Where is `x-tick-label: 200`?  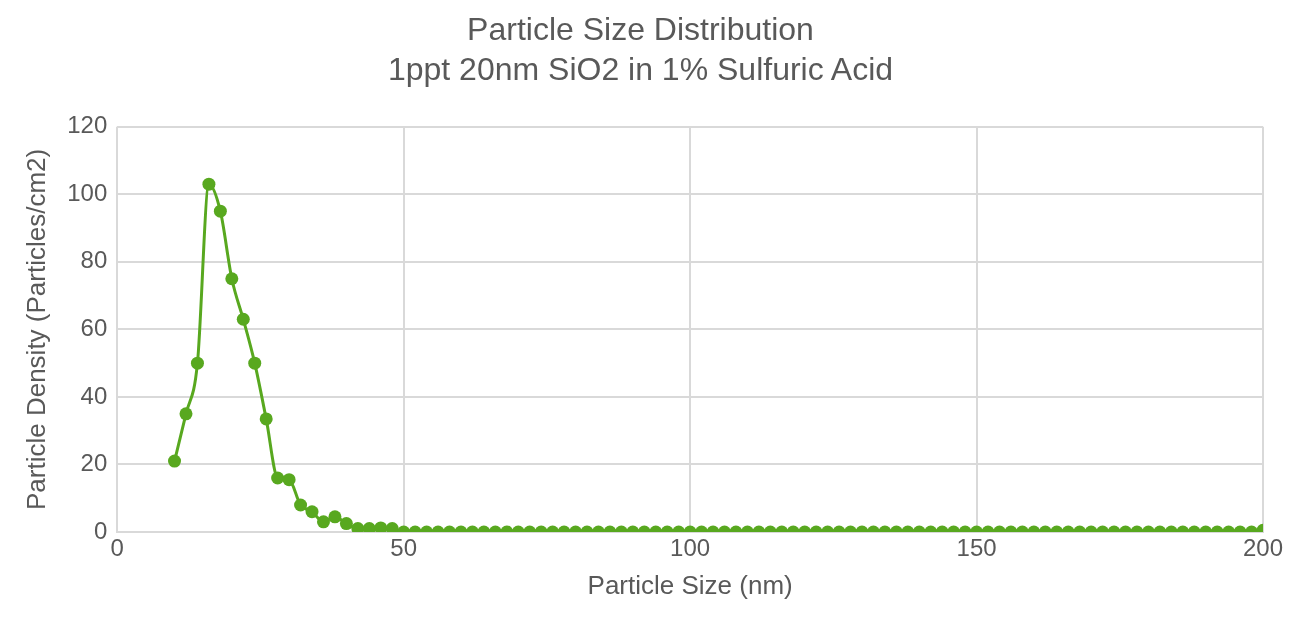 x-tick-label: 200 is located at coordinates (1263, 548).